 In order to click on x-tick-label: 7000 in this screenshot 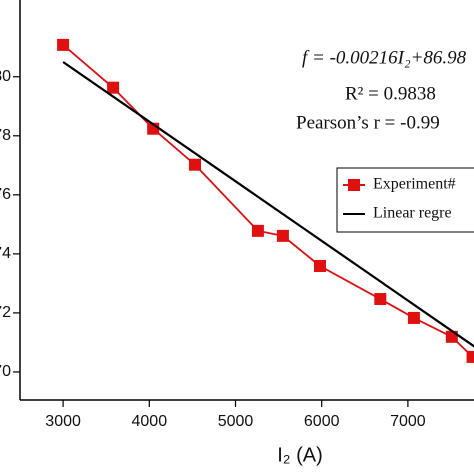, I will do `click(408, 421)`.